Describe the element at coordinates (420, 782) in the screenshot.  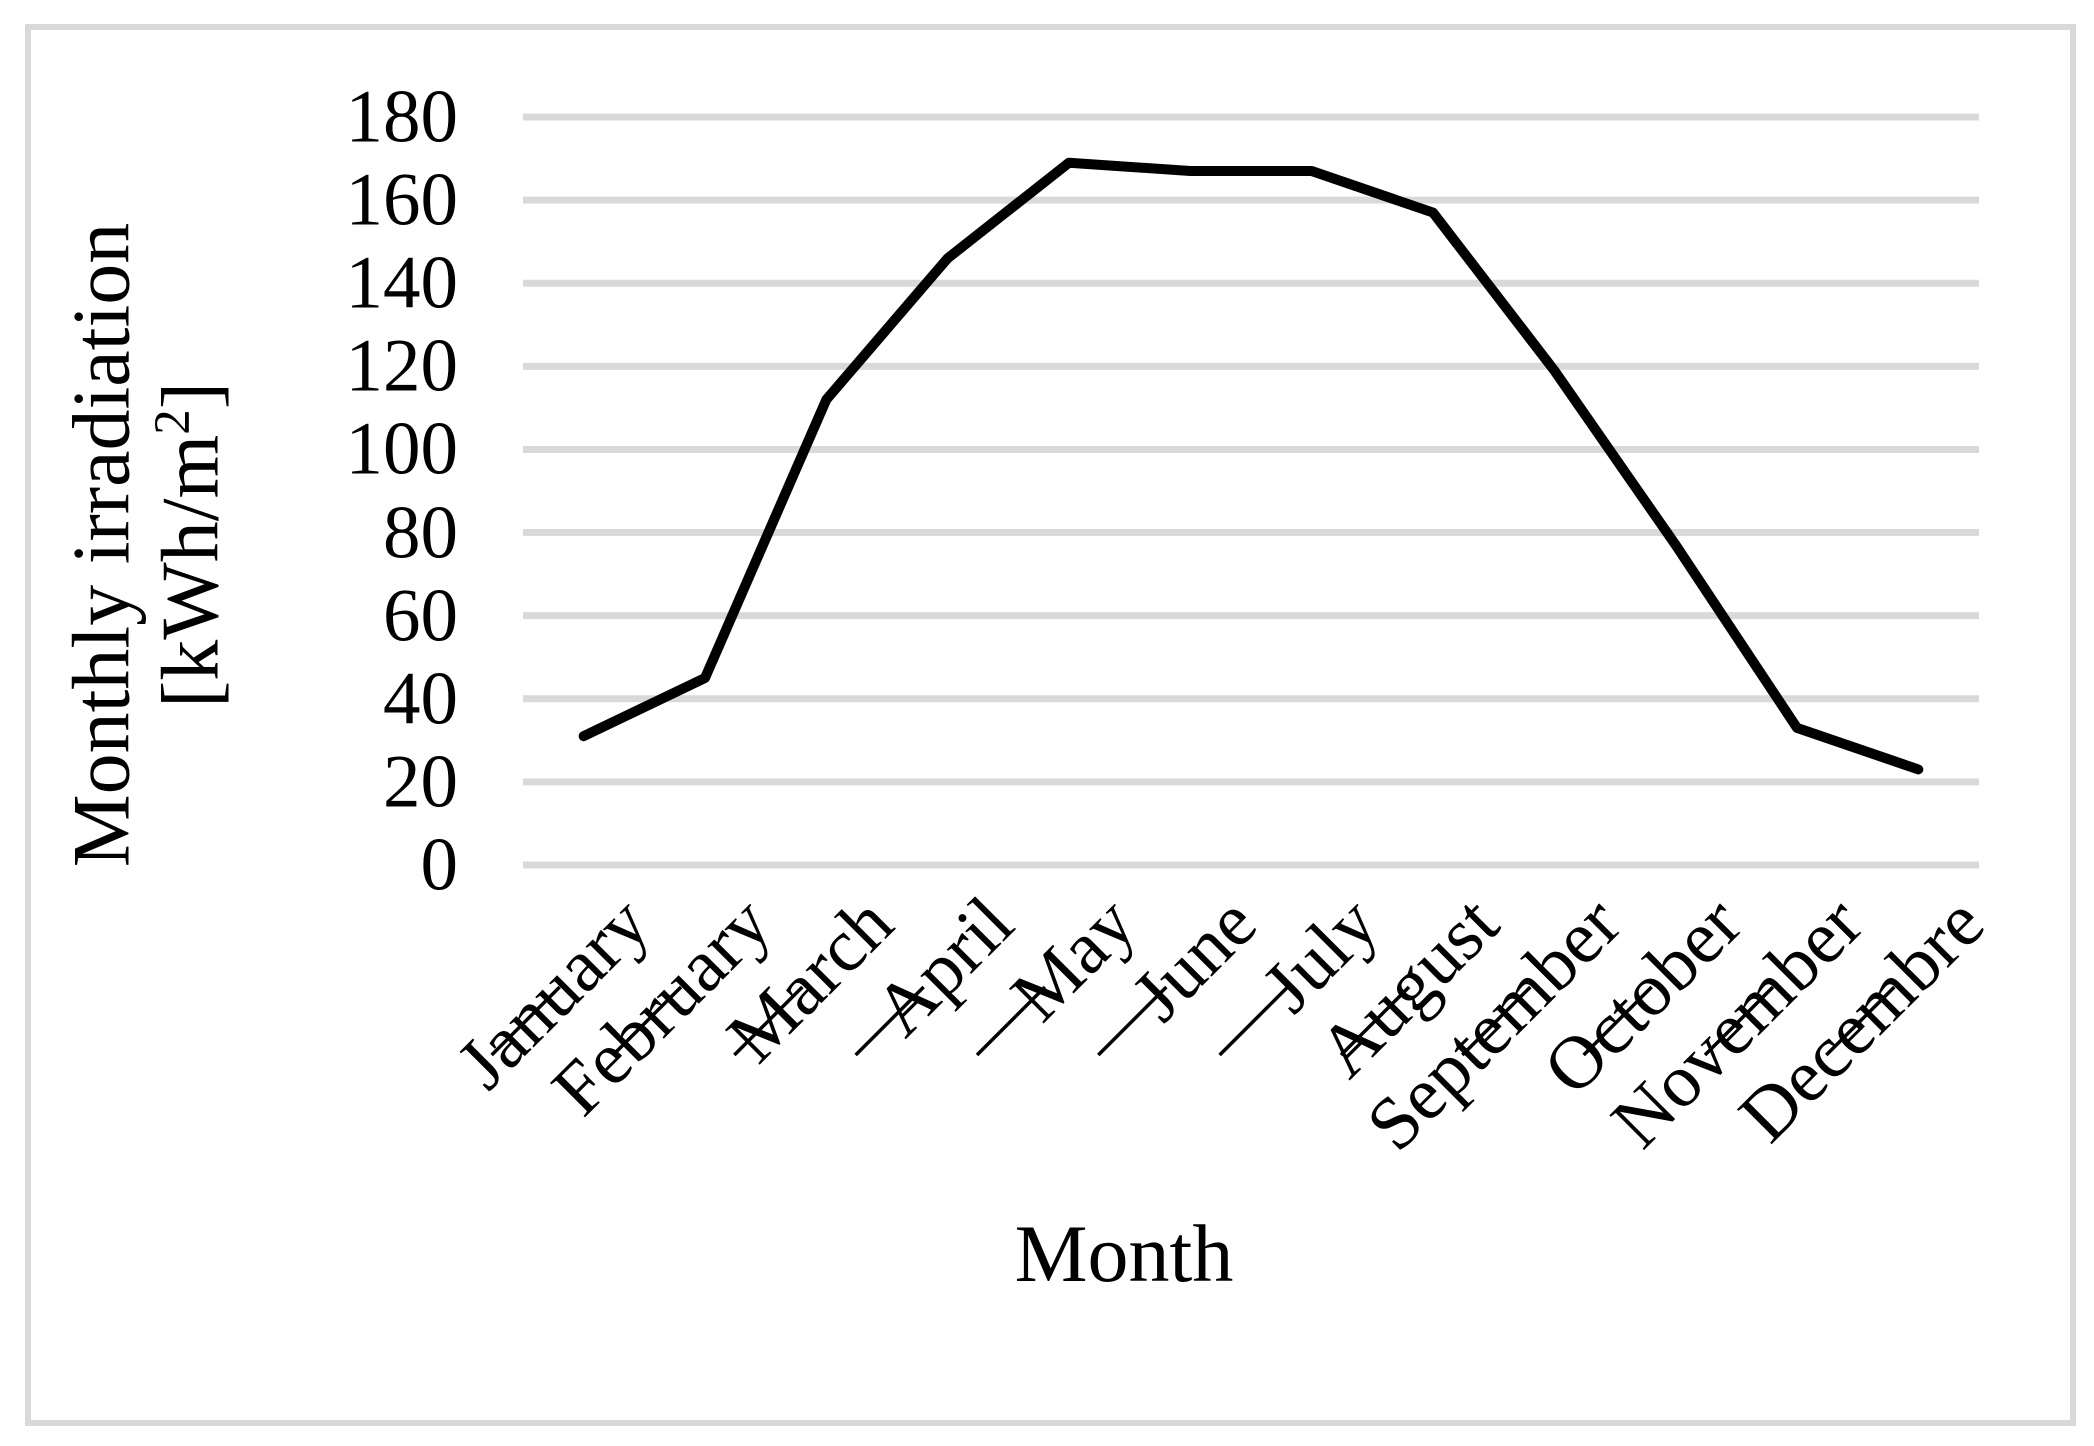
I see `y-tick-label: 20` at that location.